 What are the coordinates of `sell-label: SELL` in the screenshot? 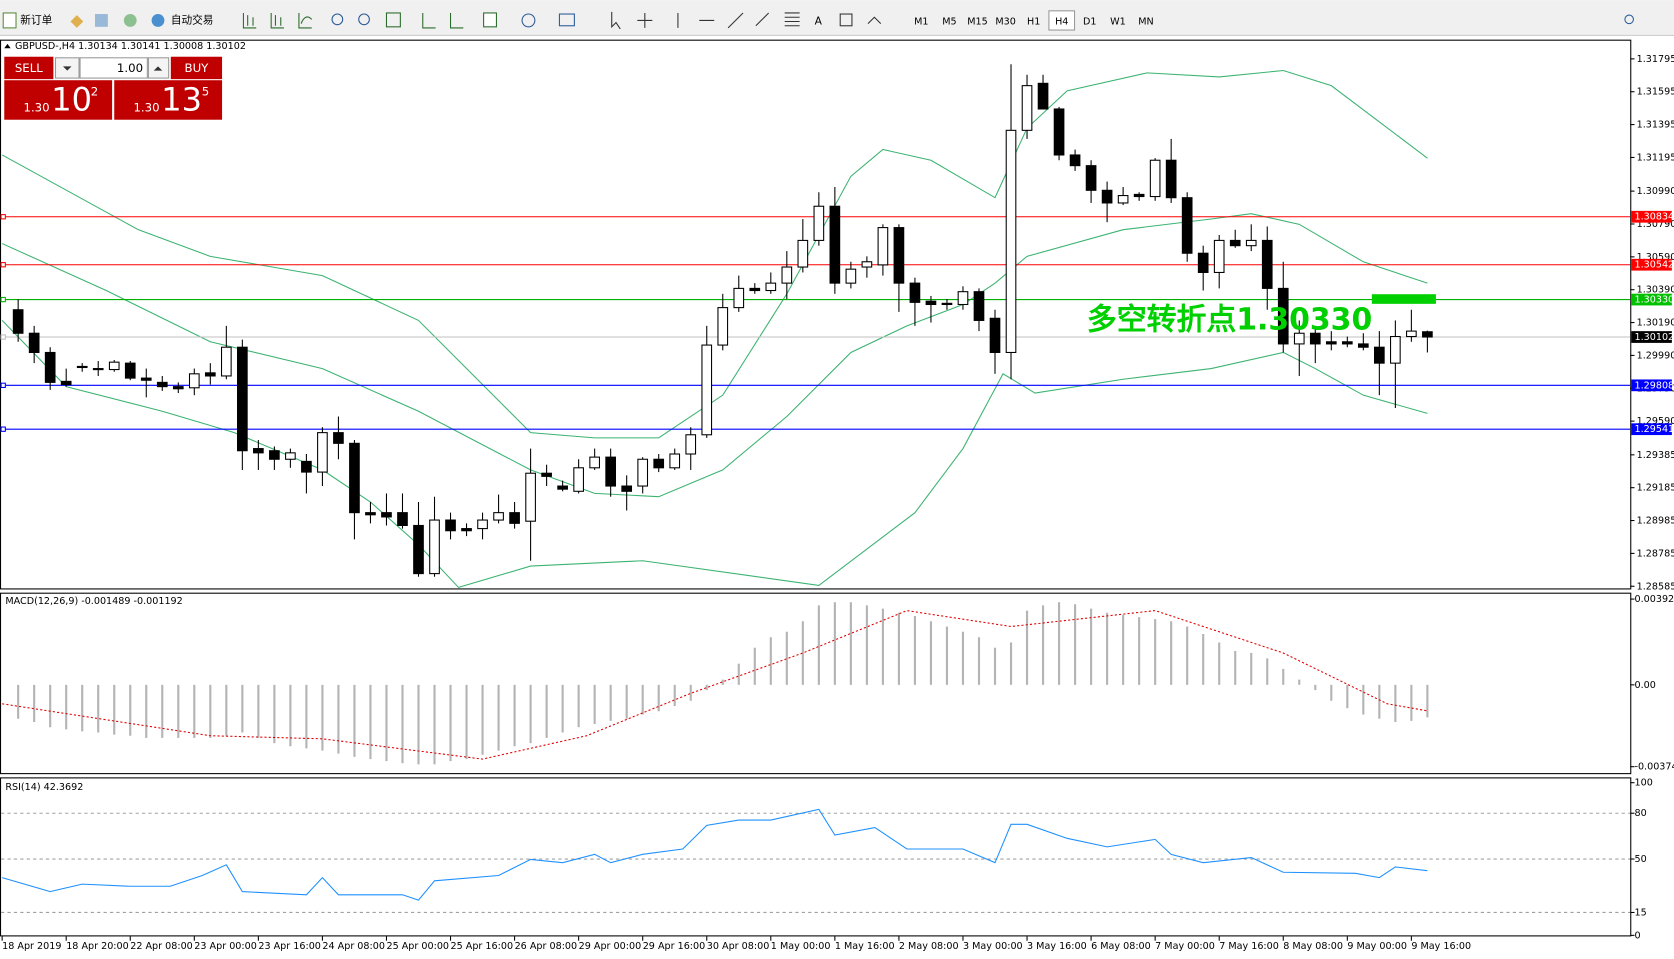 It's located at (29, 68).